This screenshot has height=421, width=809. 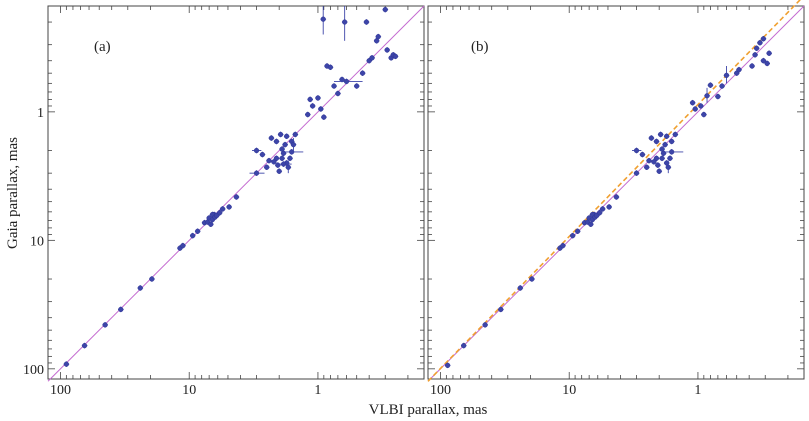 What do you see at coordinates (33, 370) in the screenshot?
I see `y-tick-label: 100` at bounding box center [33, 370].